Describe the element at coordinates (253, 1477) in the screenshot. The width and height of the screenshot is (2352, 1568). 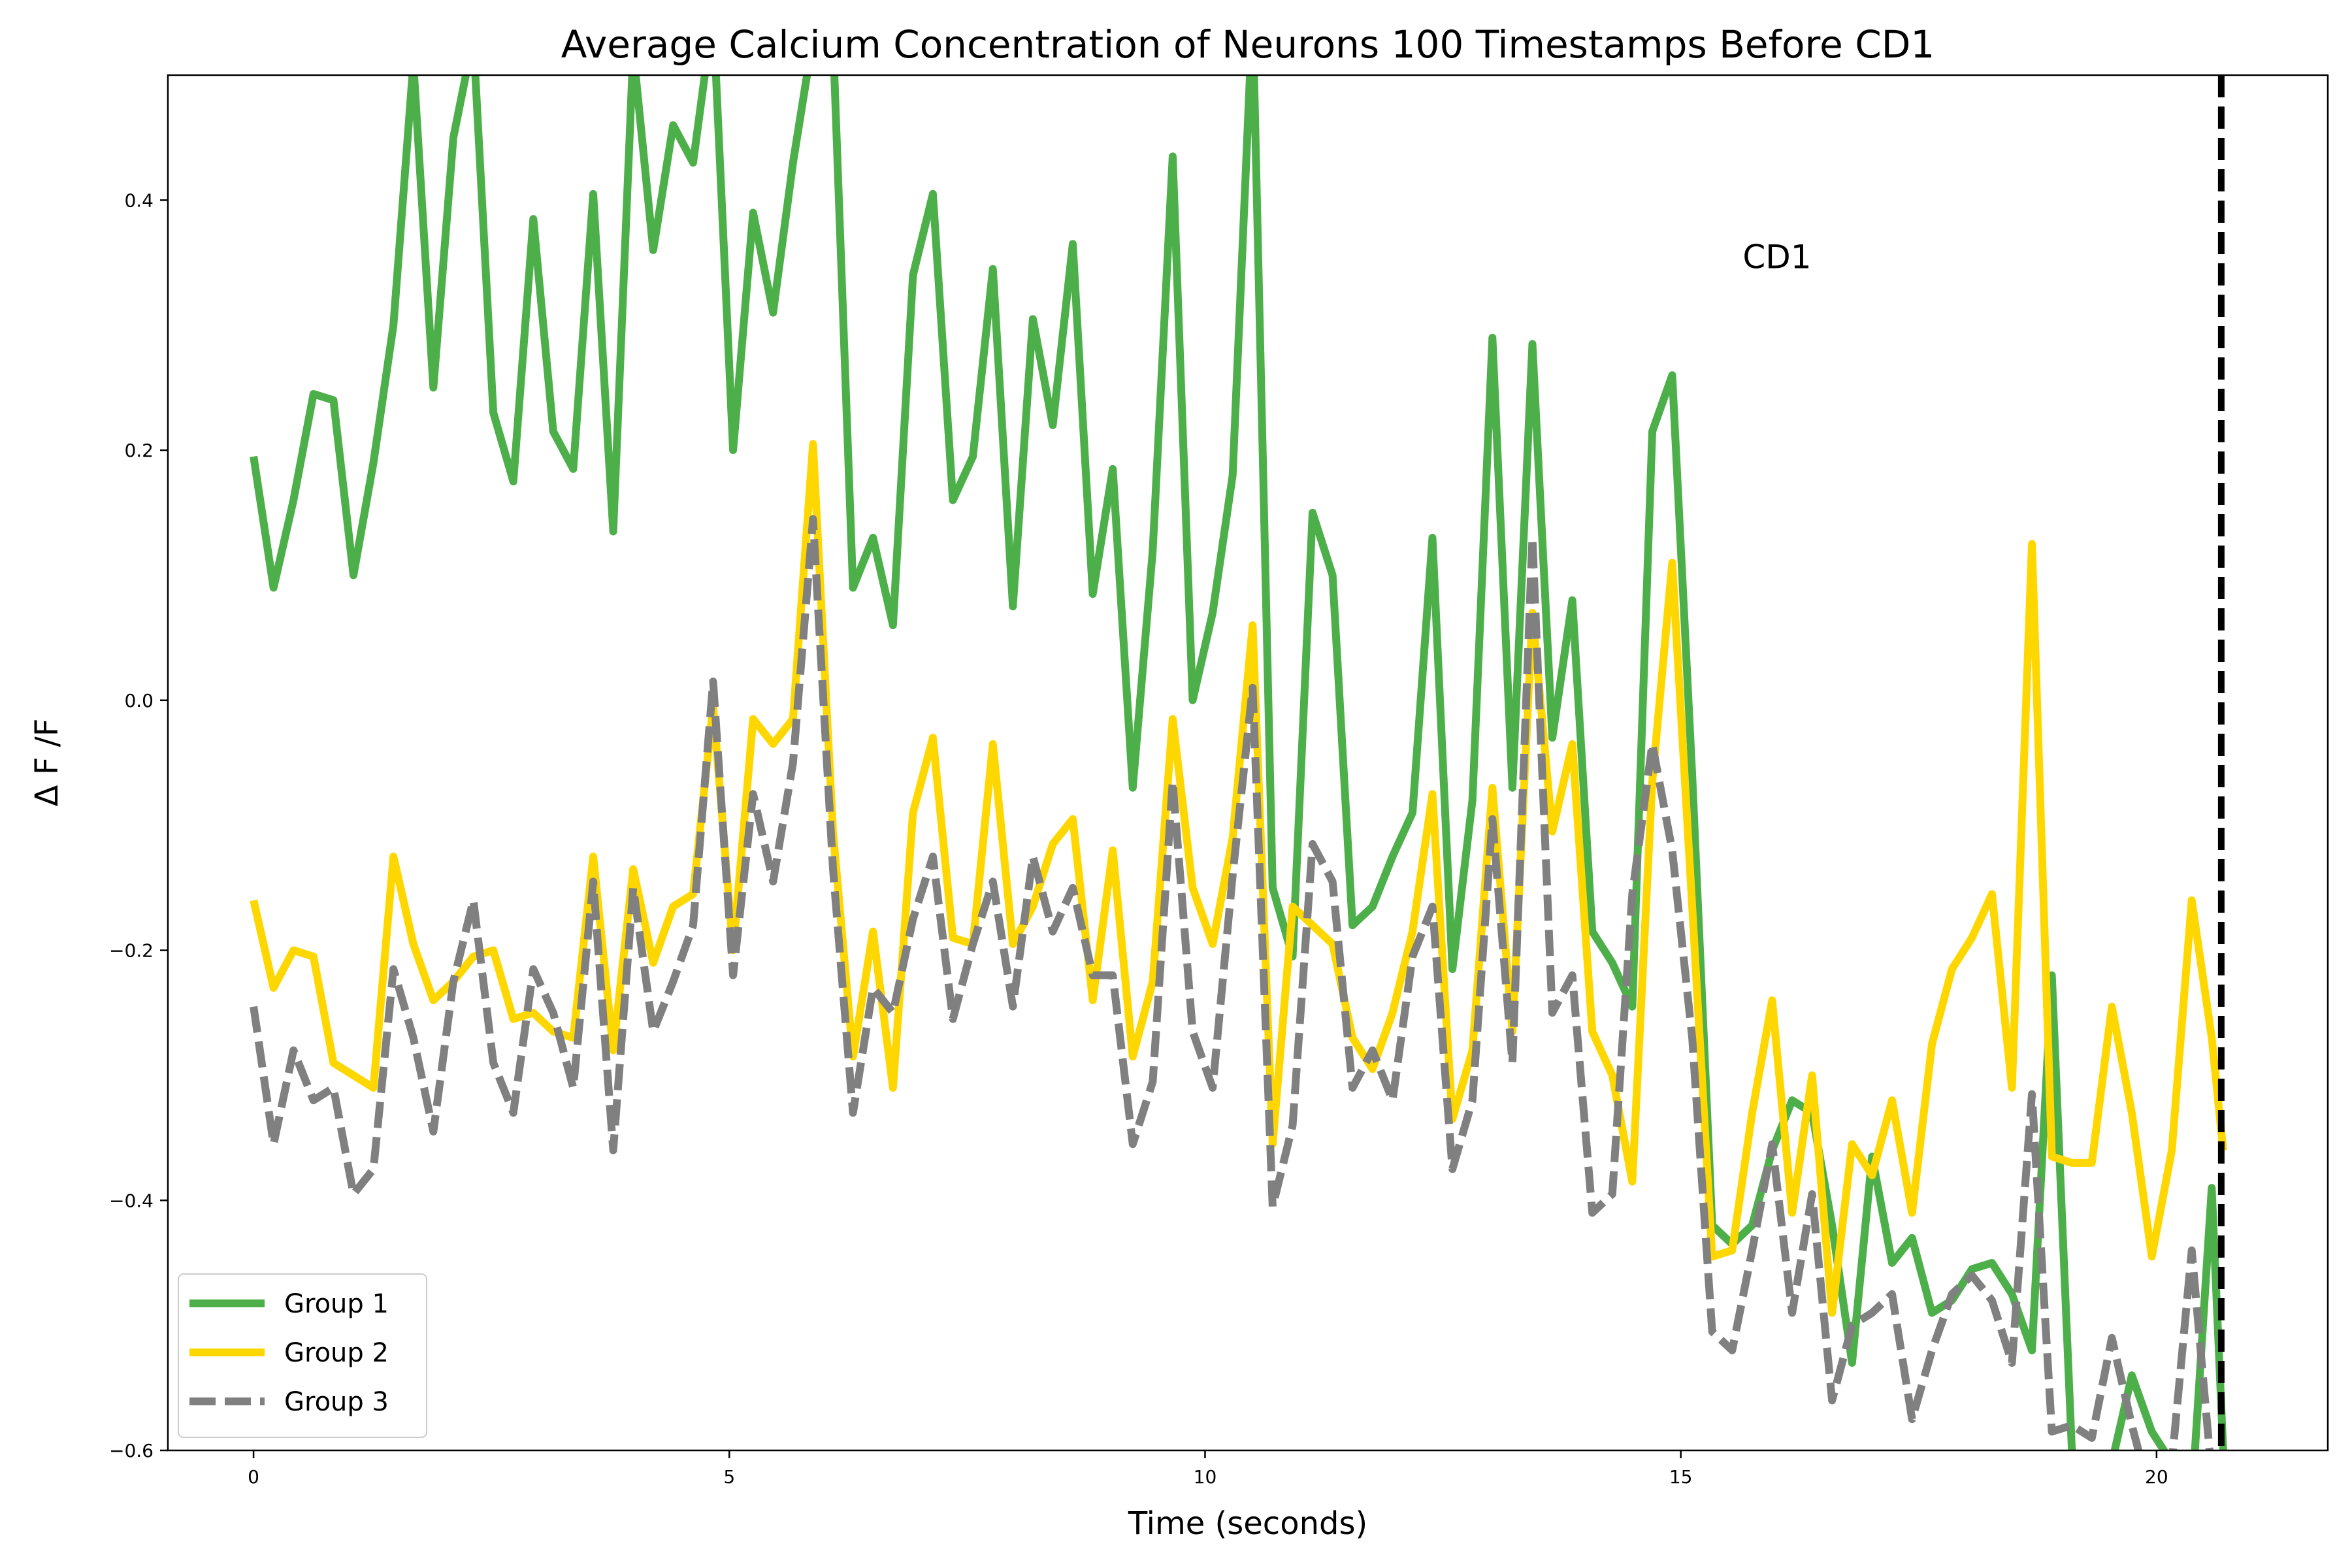
I see `x-tick-label: 0` at that location.